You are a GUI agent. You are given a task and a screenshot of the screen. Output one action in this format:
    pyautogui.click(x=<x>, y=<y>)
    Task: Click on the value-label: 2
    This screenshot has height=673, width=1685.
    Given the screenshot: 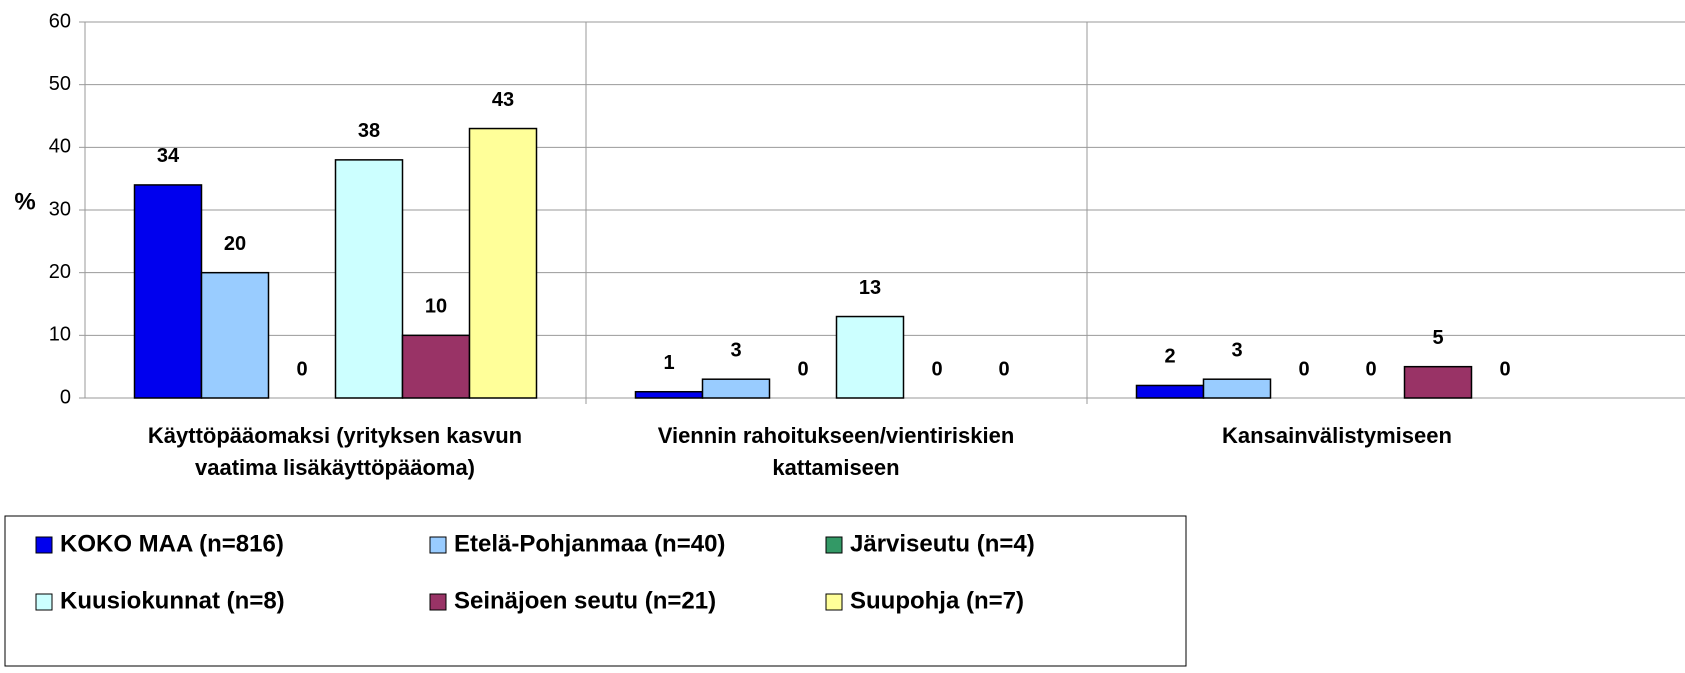 What is the action you would take?
    pyautogui.click(x=1169, y=357)
    